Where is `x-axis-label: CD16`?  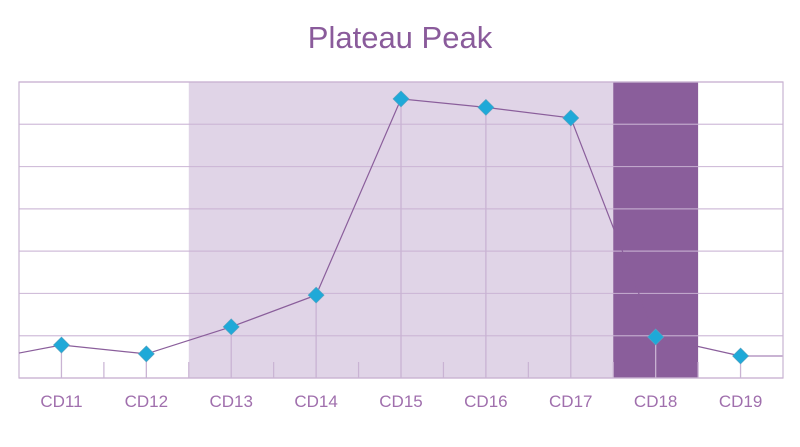
x-axis-label: CD16 is located at coordinates (485, 401).